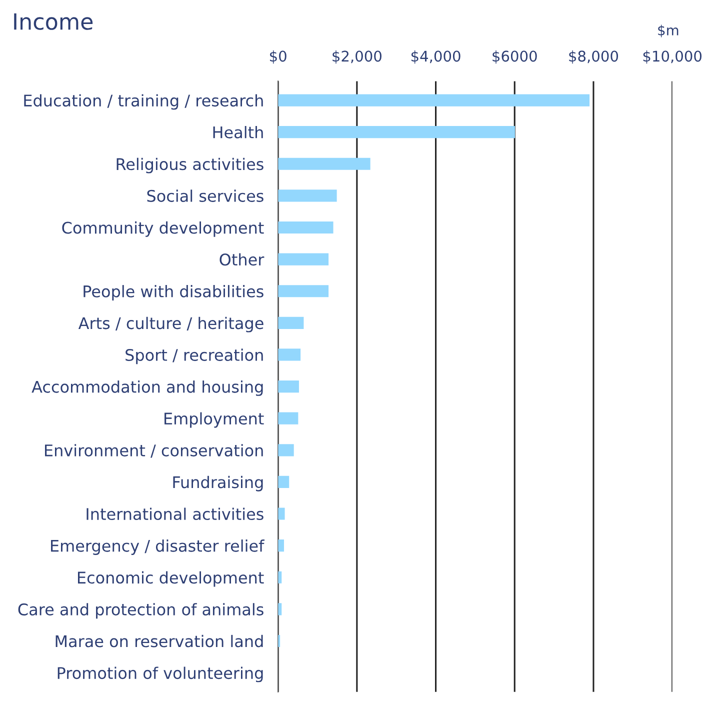  I want to click on y-tick-label: Environment / conservation, so click(154, 451).